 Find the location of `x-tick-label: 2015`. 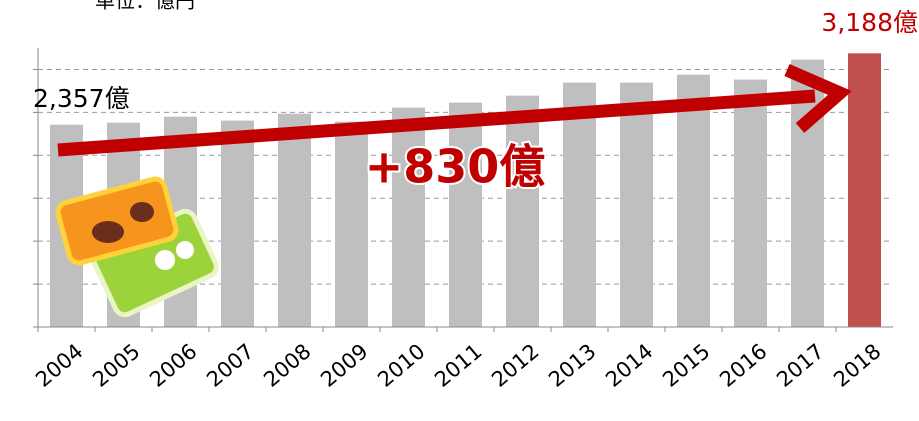

x-tick-label: 2015 is located at coordinates (686, 365).